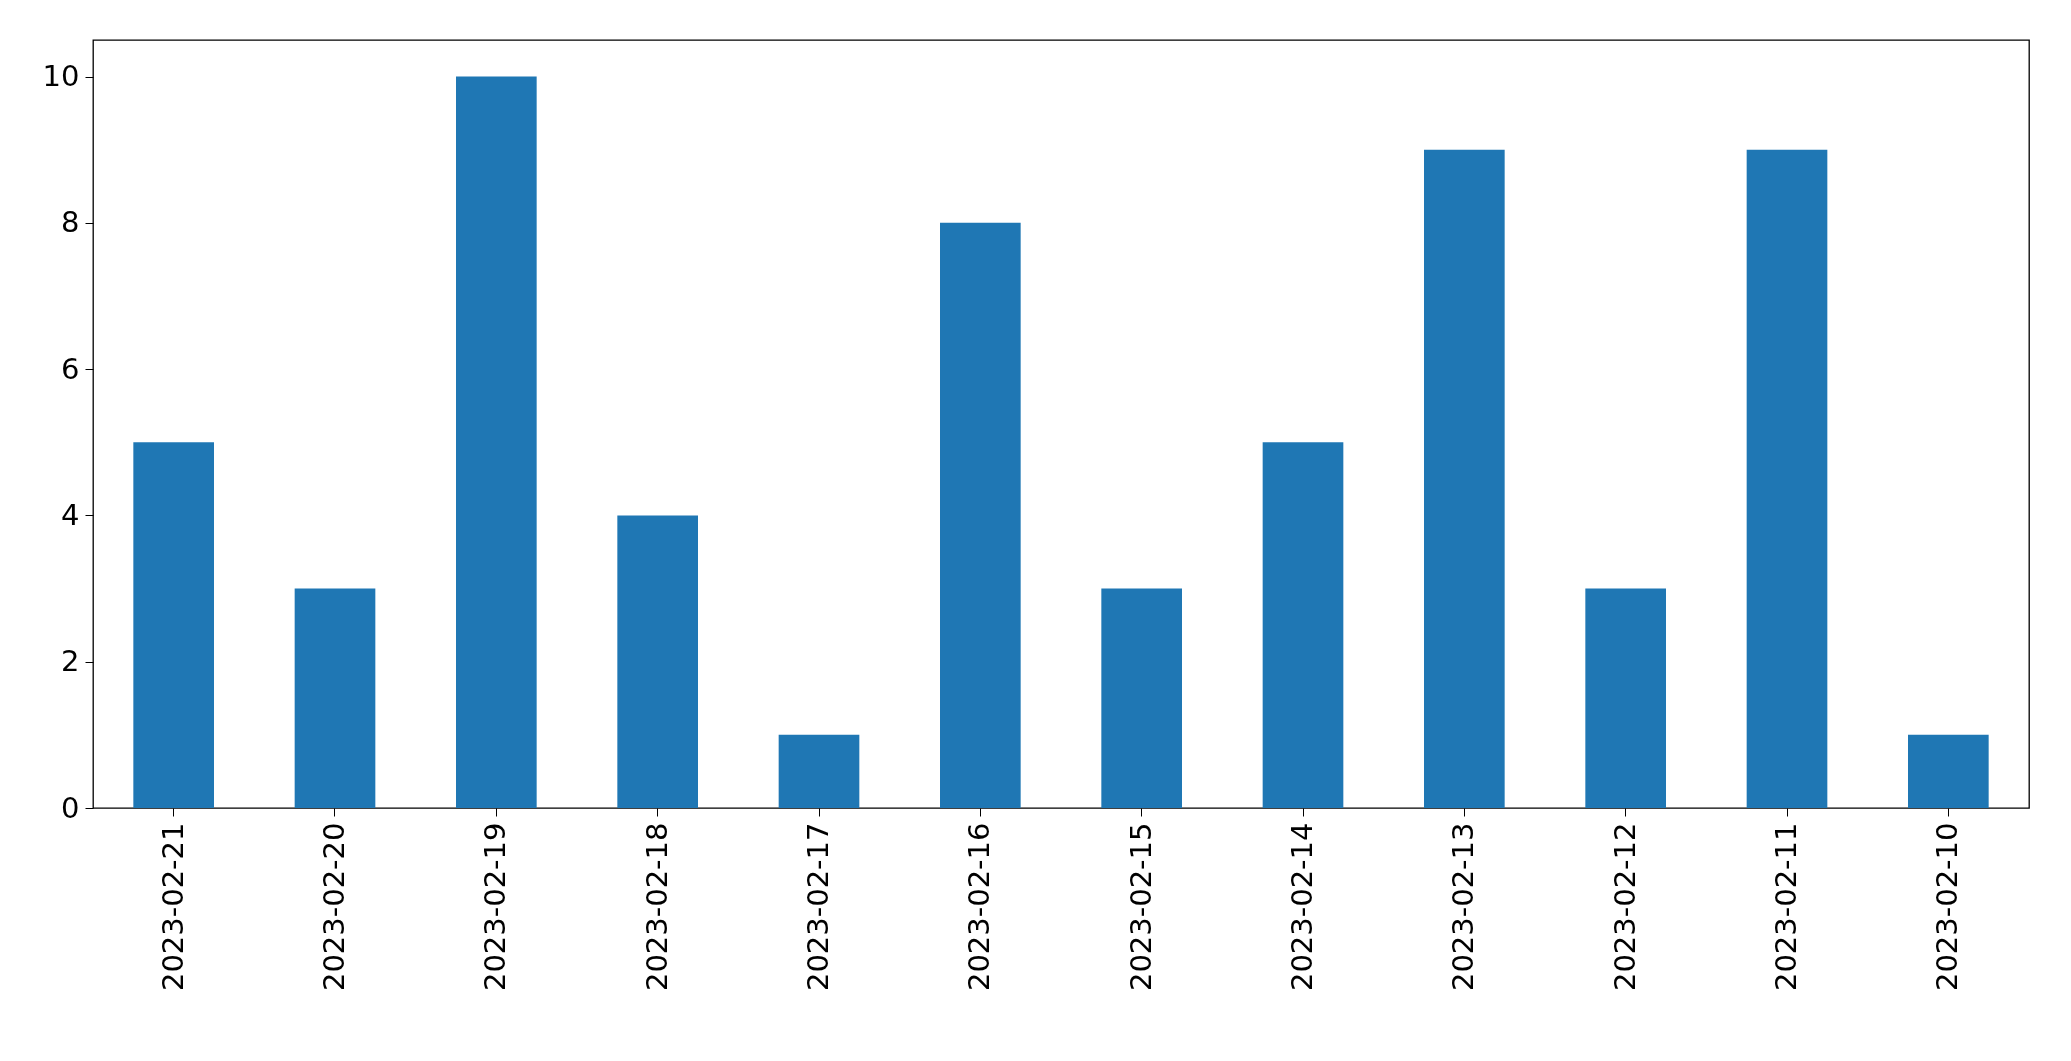  Describe the element at coordinates (172, 907) in the screenshot. I see `x-tick-label: 2023-02-21` at that location.